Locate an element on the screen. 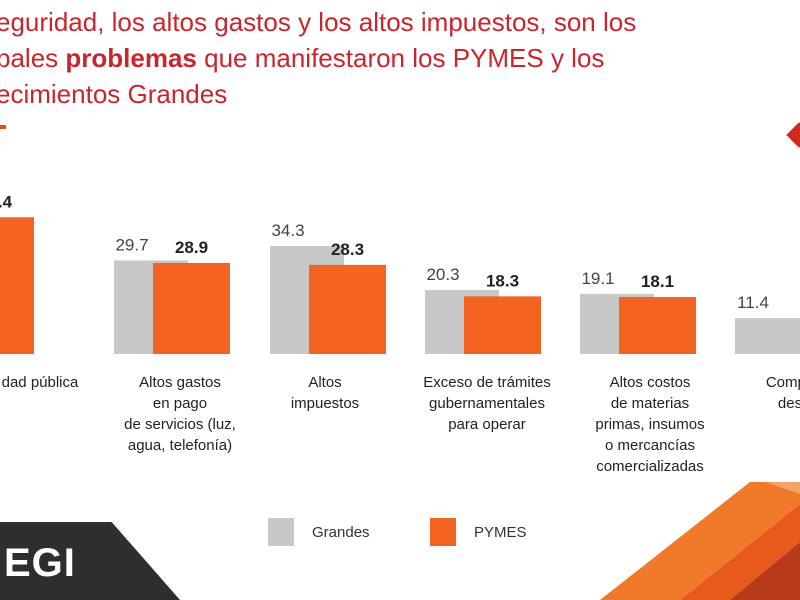  data-label-pymes: 28.9 is located at coordinates (191, 247).